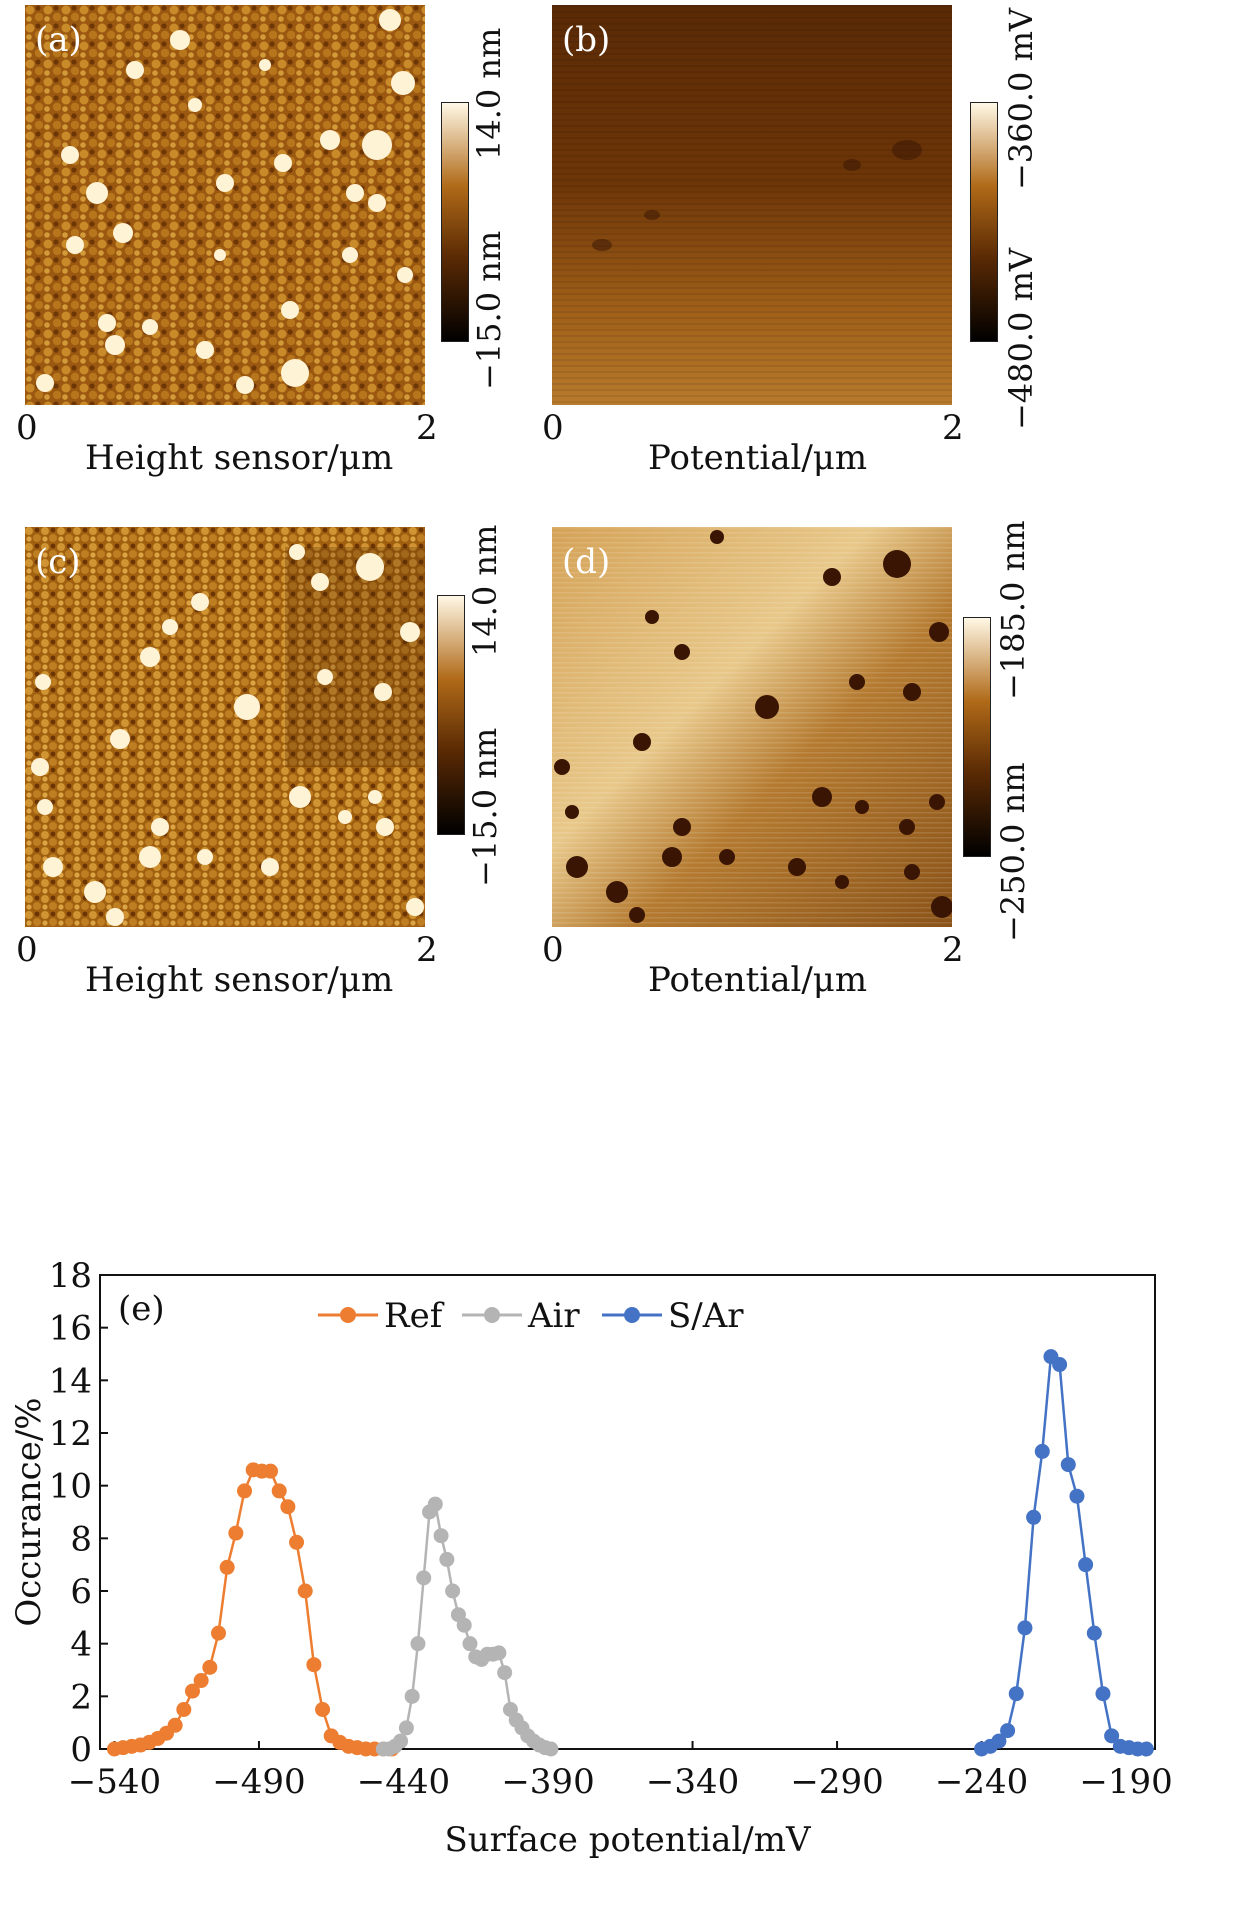  I want to click on panel-label-b: (b), so click(586, 40).